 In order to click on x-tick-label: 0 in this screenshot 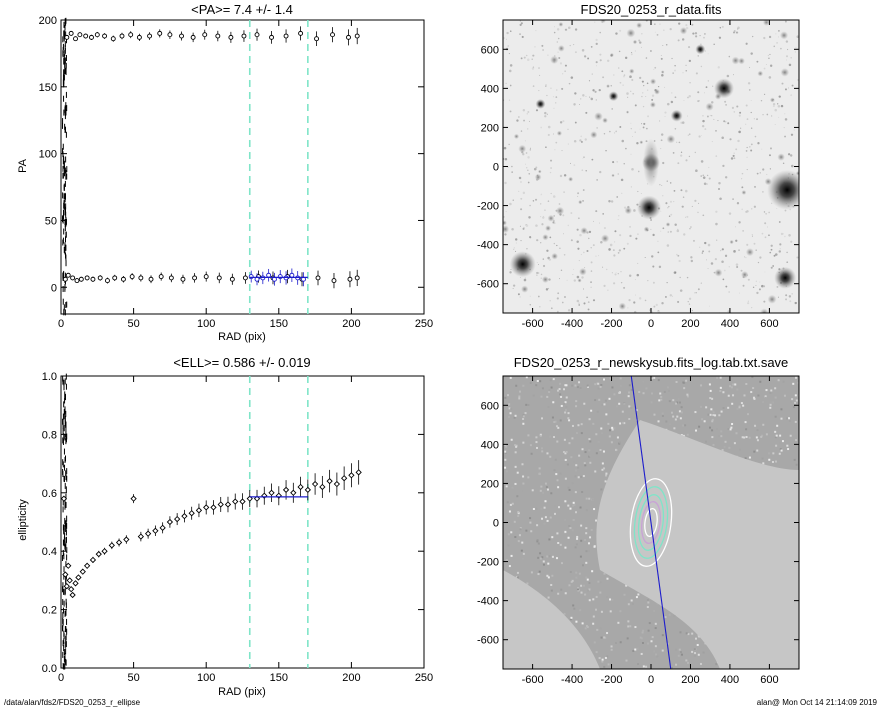, I will do `click(61, 678)`.